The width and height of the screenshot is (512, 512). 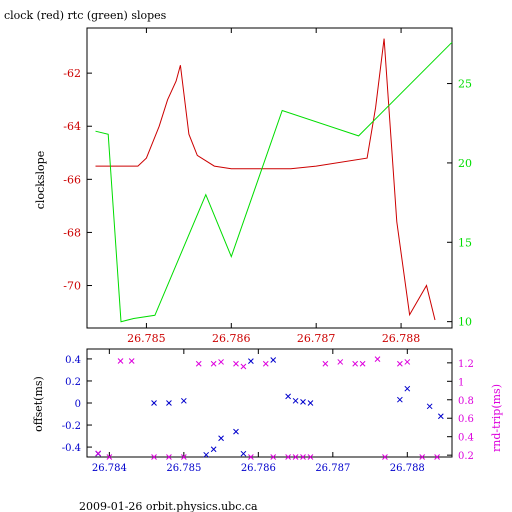 What do you see at coordinates (72, 73) in the screenshot?
I see `top-ytick-label: -62` at bounding box center [72, 73].